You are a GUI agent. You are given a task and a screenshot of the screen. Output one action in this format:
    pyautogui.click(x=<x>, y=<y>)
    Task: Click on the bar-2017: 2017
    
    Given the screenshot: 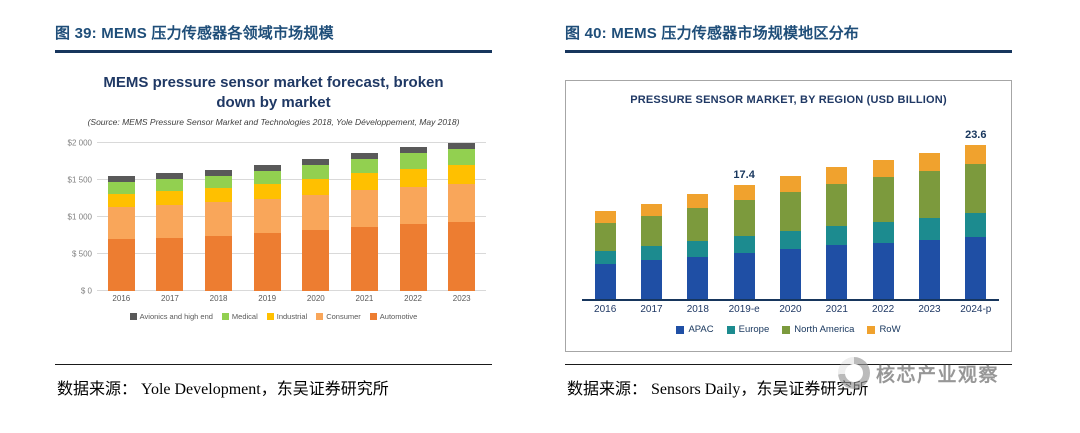 What is the action you would take?
    pyautogui.click(x=170, y=223)
    